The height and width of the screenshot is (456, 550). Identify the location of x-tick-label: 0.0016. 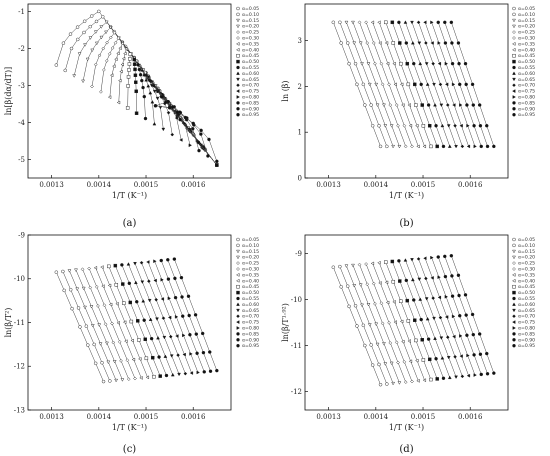
(193, 417).